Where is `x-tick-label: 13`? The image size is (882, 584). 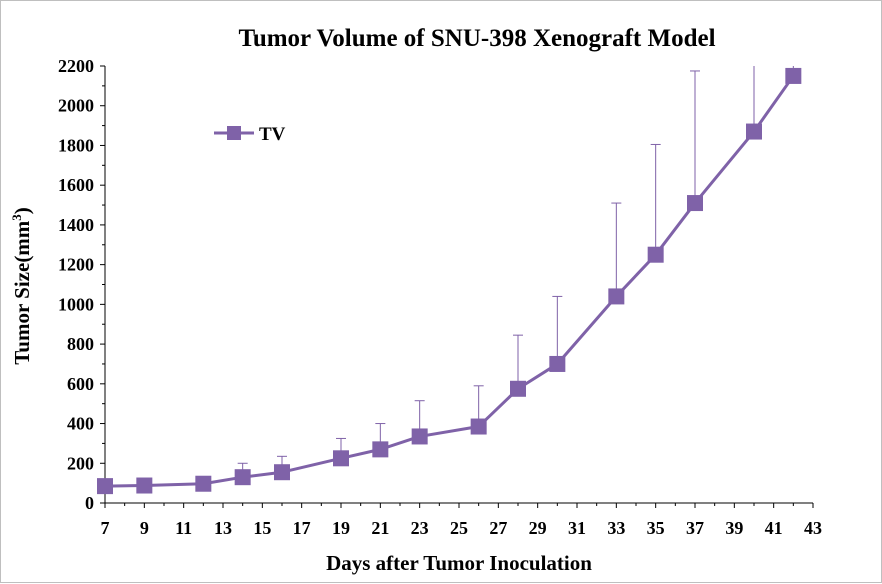 x-tick-label: 13 is located at coordinates (223, 528).